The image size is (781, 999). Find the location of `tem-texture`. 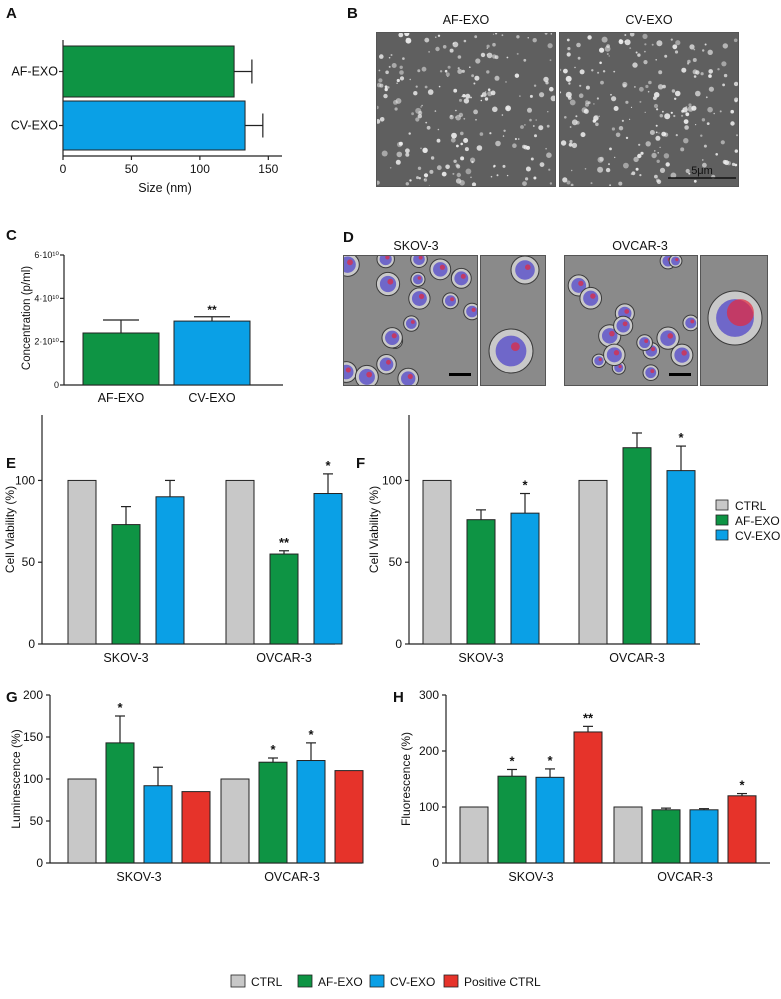

tem-texture is located at coordinates (466, 109).